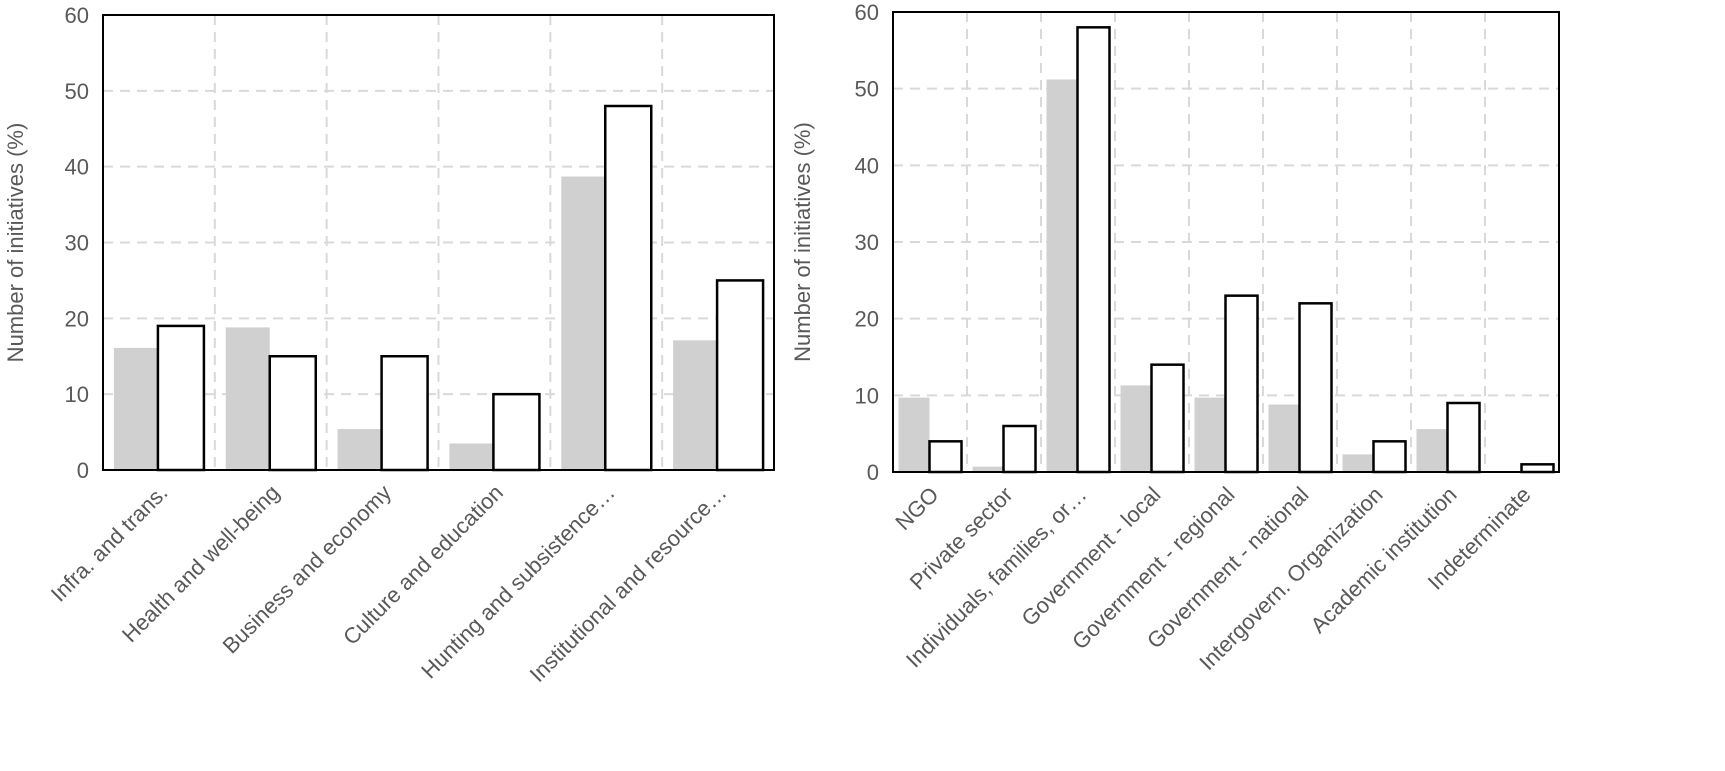 This screenshot has width=1725, height=771. What do you see at coordinates (1384, 560) in the screenshot?
I see `right-category-label-7: Academic institution` at bounding box center [1384, 560].